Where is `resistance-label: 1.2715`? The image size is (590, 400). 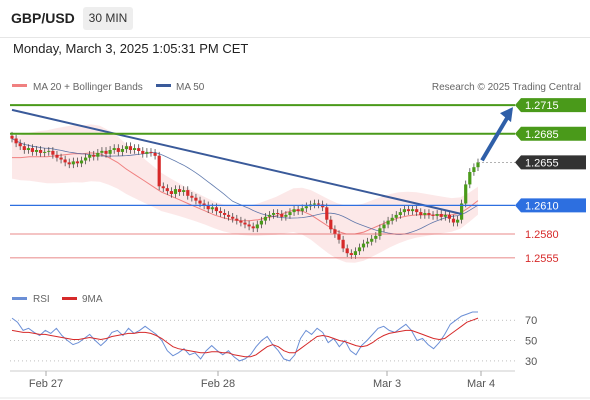
resistance-label: 1.2715 is located at coordinates (542, 106).